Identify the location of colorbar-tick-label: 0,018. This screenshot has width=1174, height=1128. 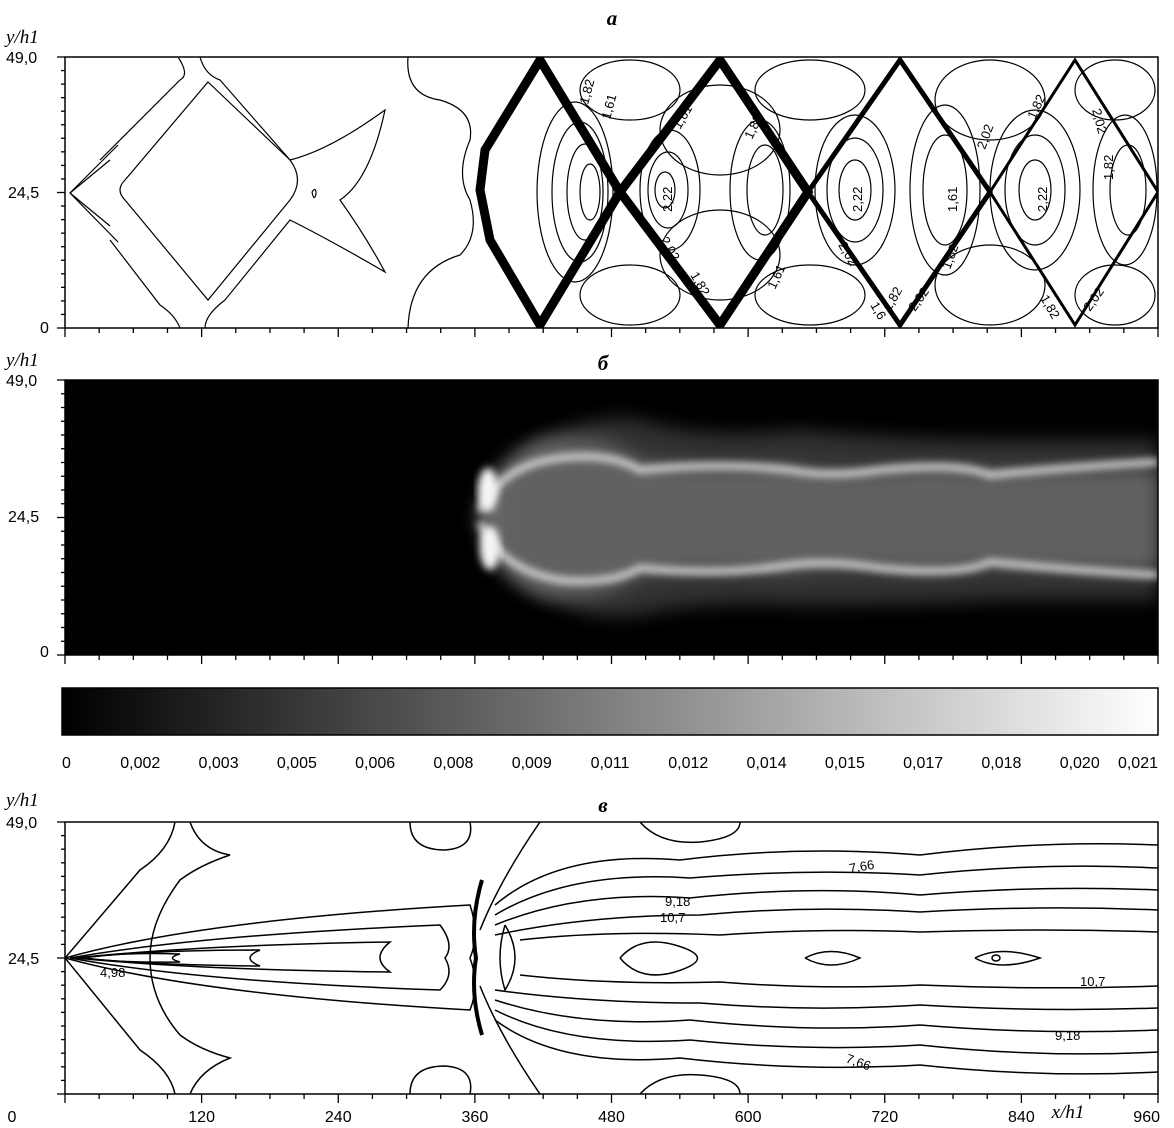
(1001, 763).